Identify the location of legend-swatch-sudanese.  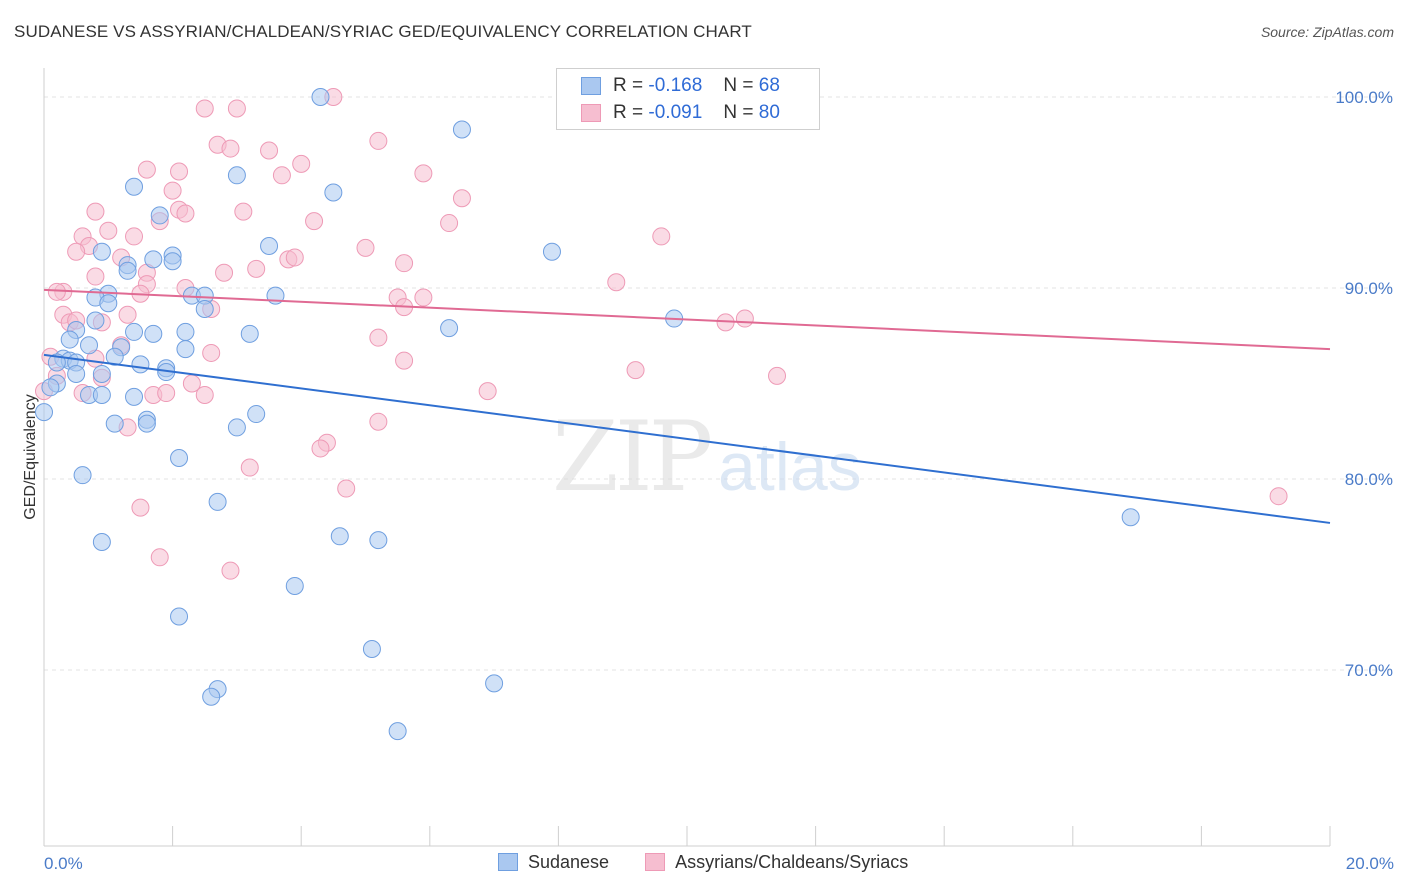
(591, 85).